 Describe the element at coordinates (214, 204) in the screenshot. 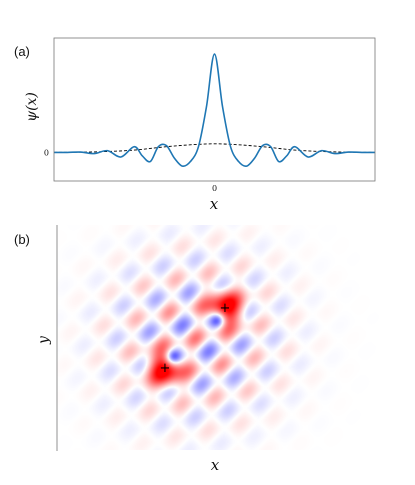

I see `panel-a-xlabel: x` at that location.